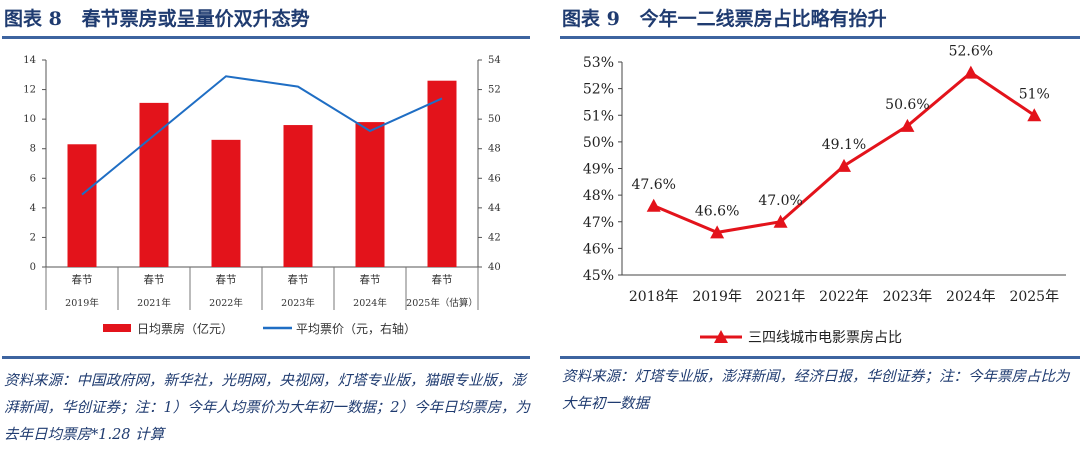 The height and width of the screenshot is (471, 1080). I want to click on data-label: 47.6%, so click(653, 185).